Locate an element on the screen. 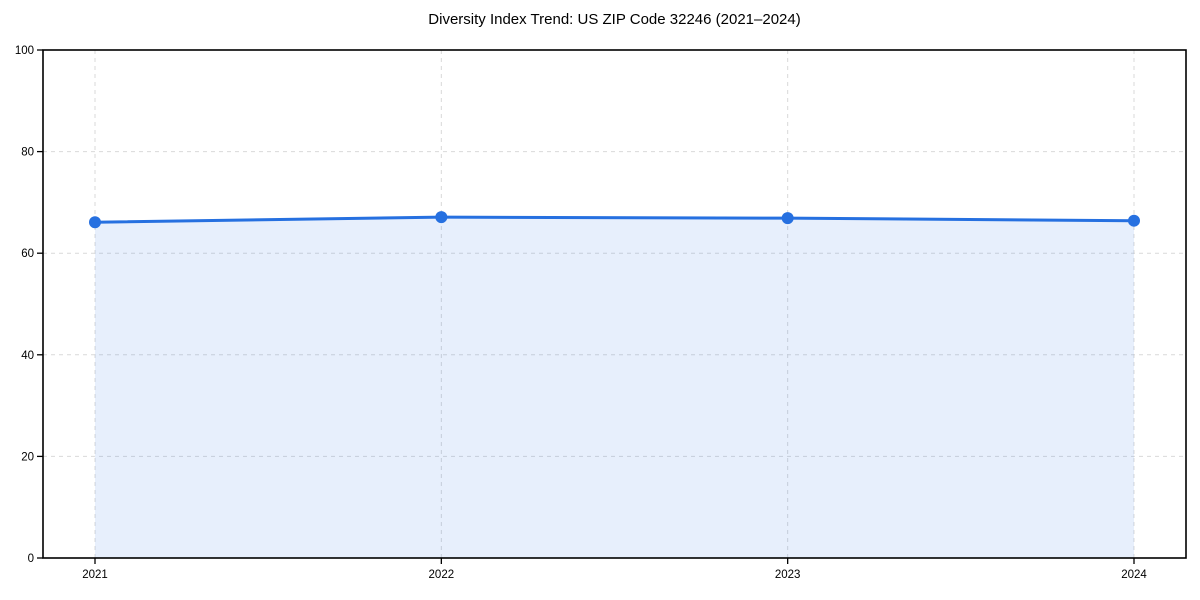  y-tick-label: 60 is located at coordinates (27, 254).